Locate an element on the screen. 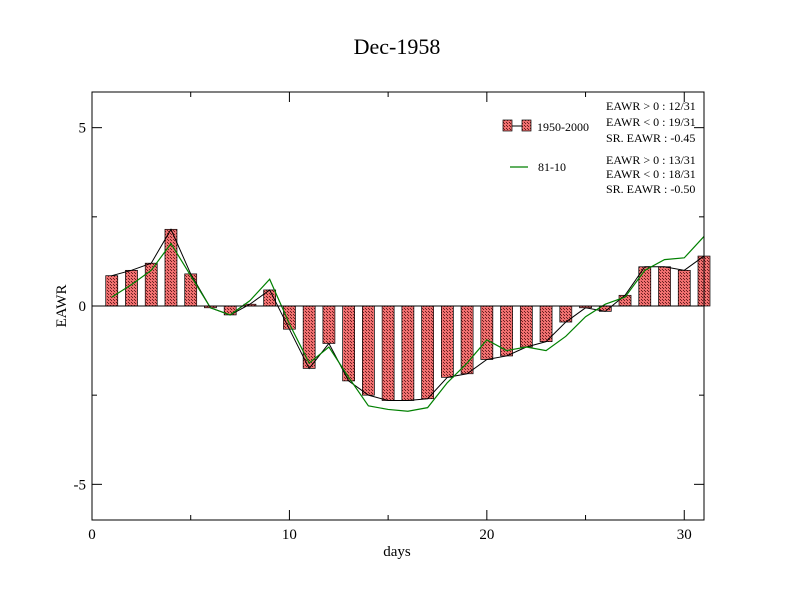  legend-entry-81-10: 81-10 is located at coordinates (538, 167).